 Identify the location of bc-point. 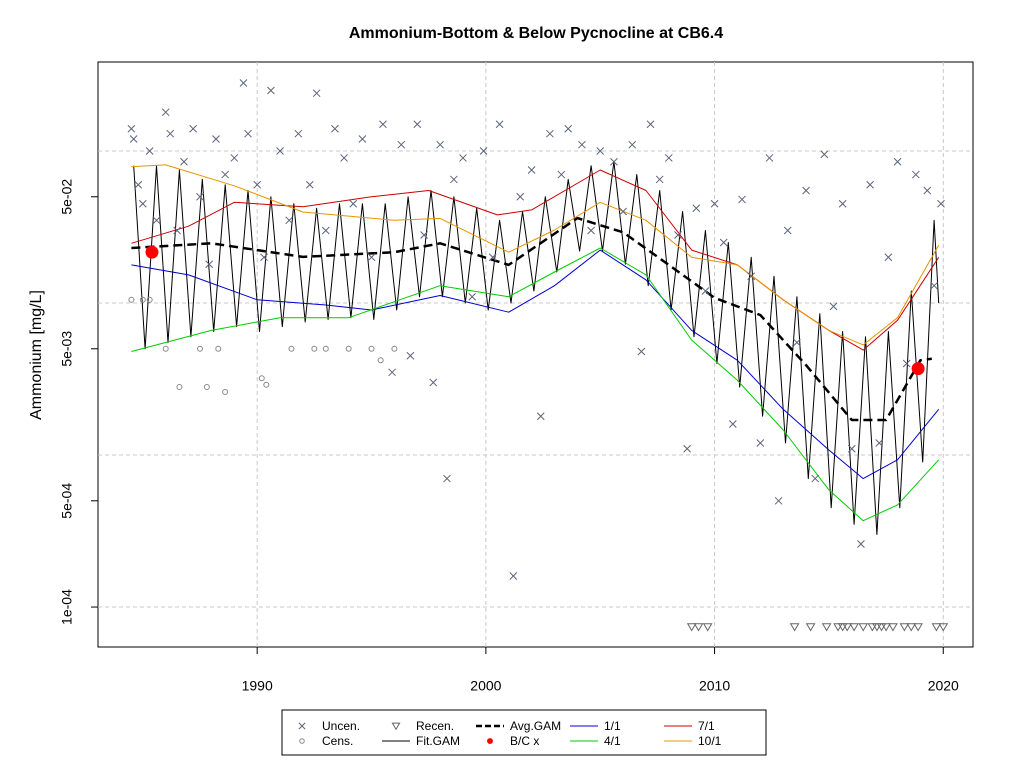
(490, 741).